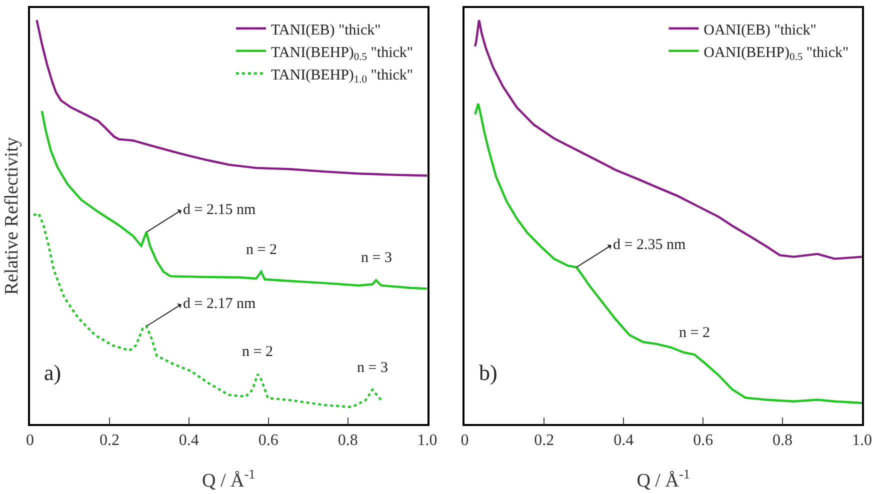 The height and width of the screenshot is (494, 878). What do you see at coordinates (342, 53) in the screenshot?
I see `legend-label: TANI(BEHP)$_{0.5}$ "thick"` at bounding box center [342, 53].